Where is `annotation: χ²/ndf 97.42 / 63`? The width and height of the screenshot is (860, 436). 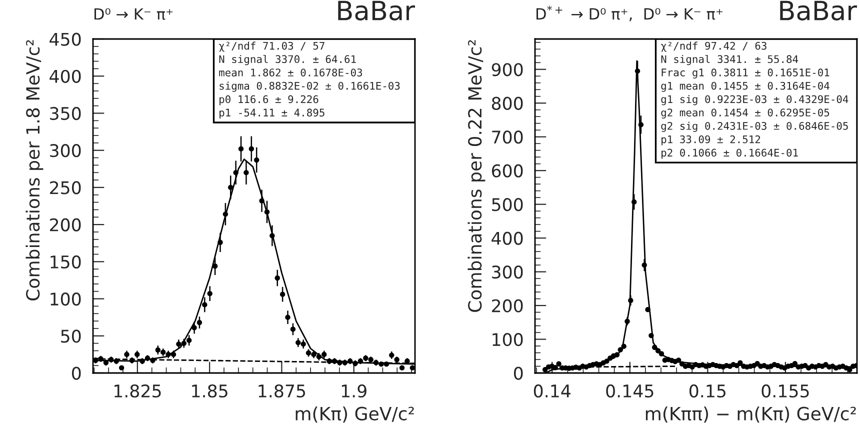 annotation: χ²/ndf 97.42 / 63 is located at coordinates (713, 47).